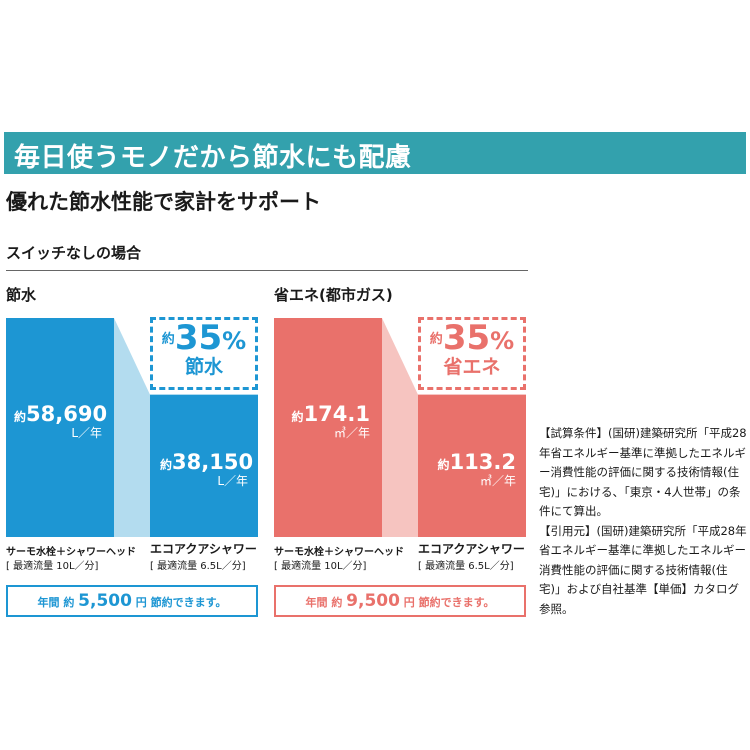 This screenshot has width=750, height=750. I want to click on water-before-prefix: 約, so click(20, 417).